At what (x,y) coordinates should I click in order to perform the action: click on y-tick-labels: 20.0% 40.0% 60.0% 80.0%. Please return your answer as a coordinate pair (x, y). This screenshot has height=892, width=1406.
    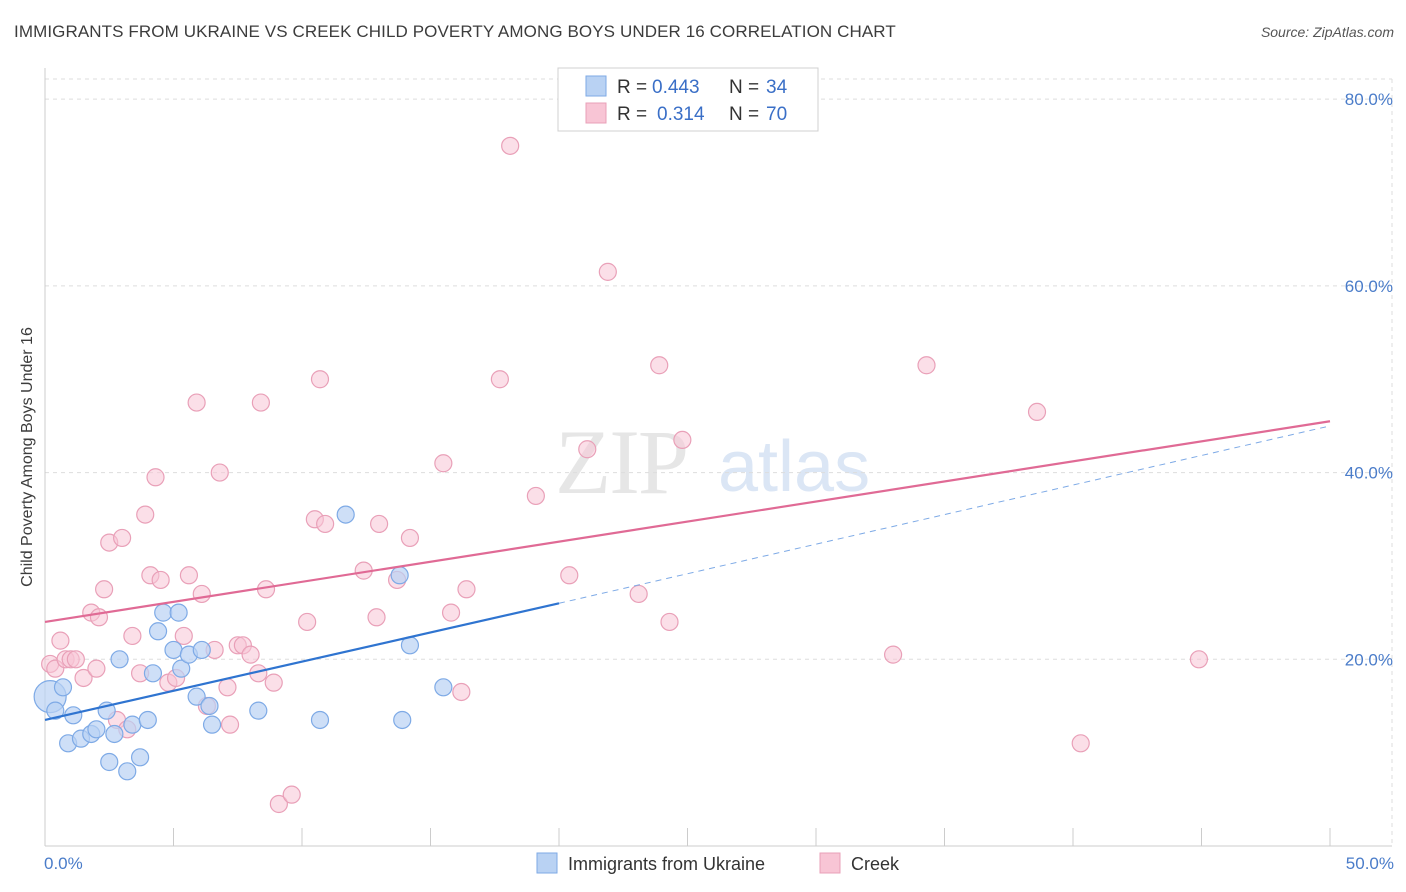
    Looking at the image, I should click on (1369, 379).